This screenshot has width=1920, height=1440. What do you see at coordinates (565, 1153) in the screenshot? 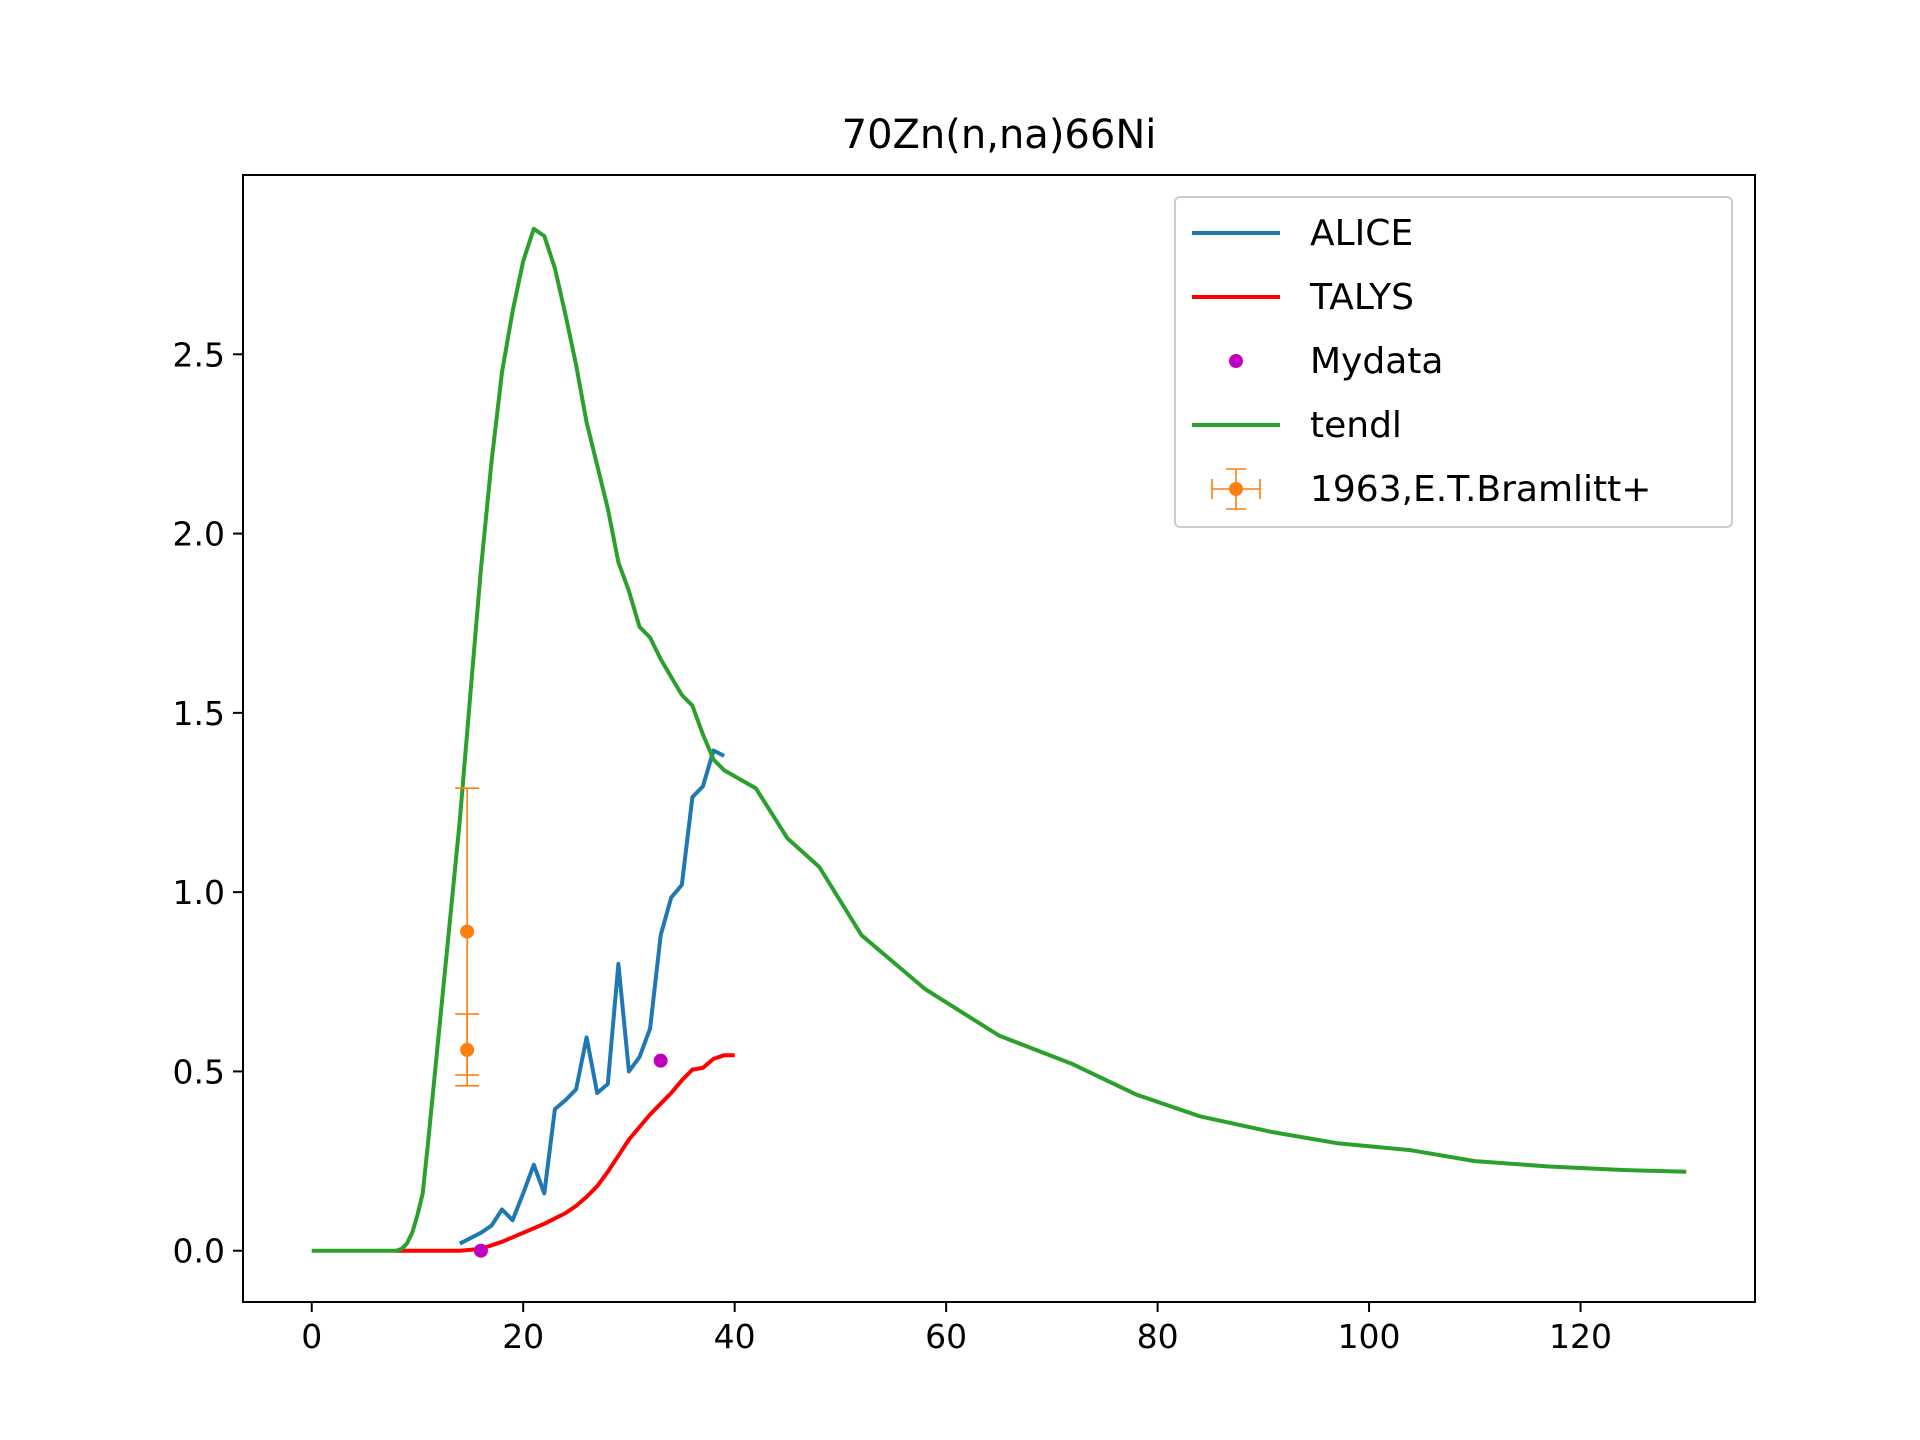
I see `series-line-talys` at bounding box center [565, 1153].